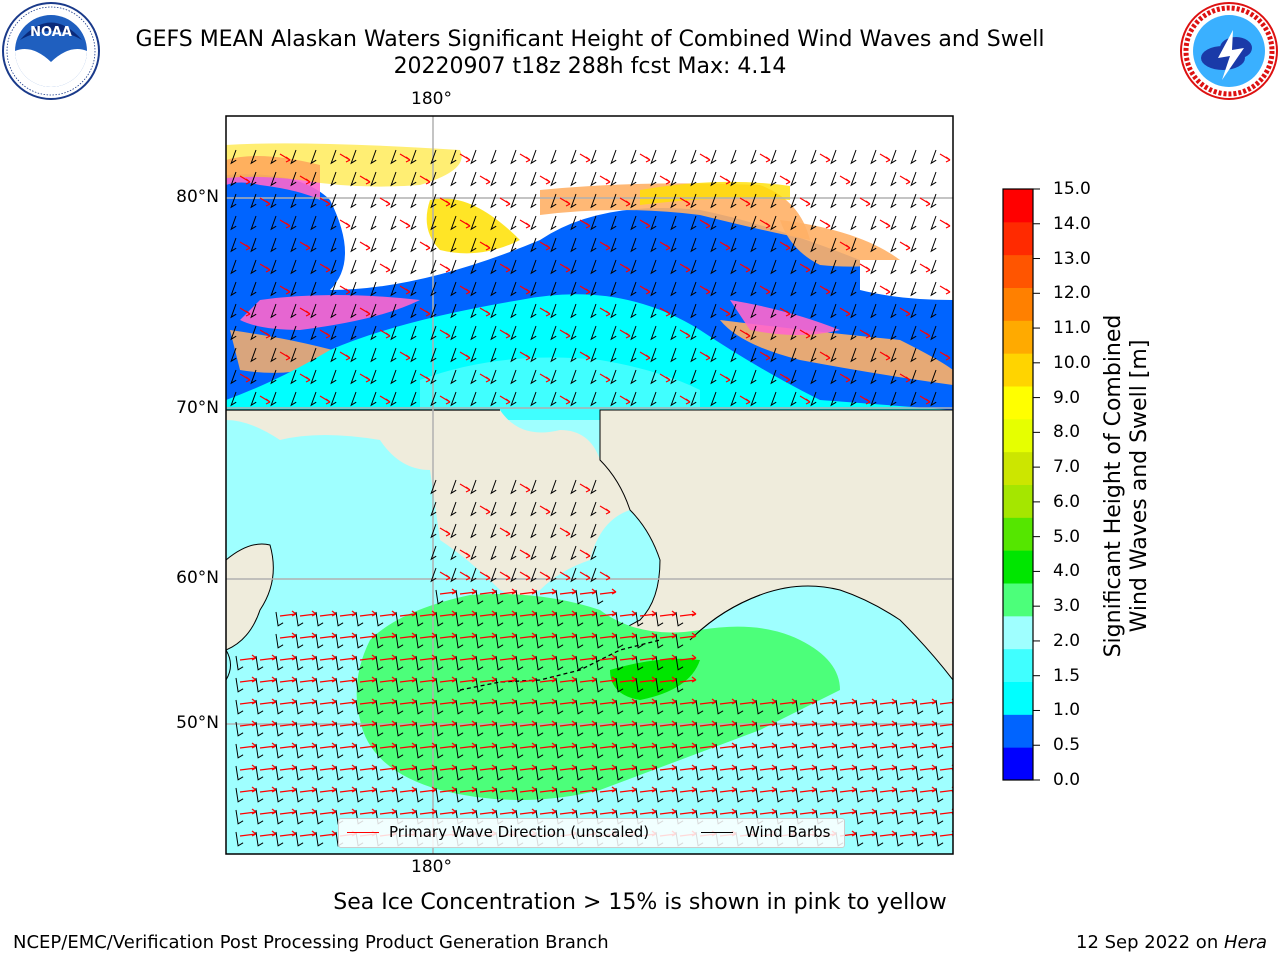  I want to click on colorbar-tick-label: 4.0, so click(1067, 571).